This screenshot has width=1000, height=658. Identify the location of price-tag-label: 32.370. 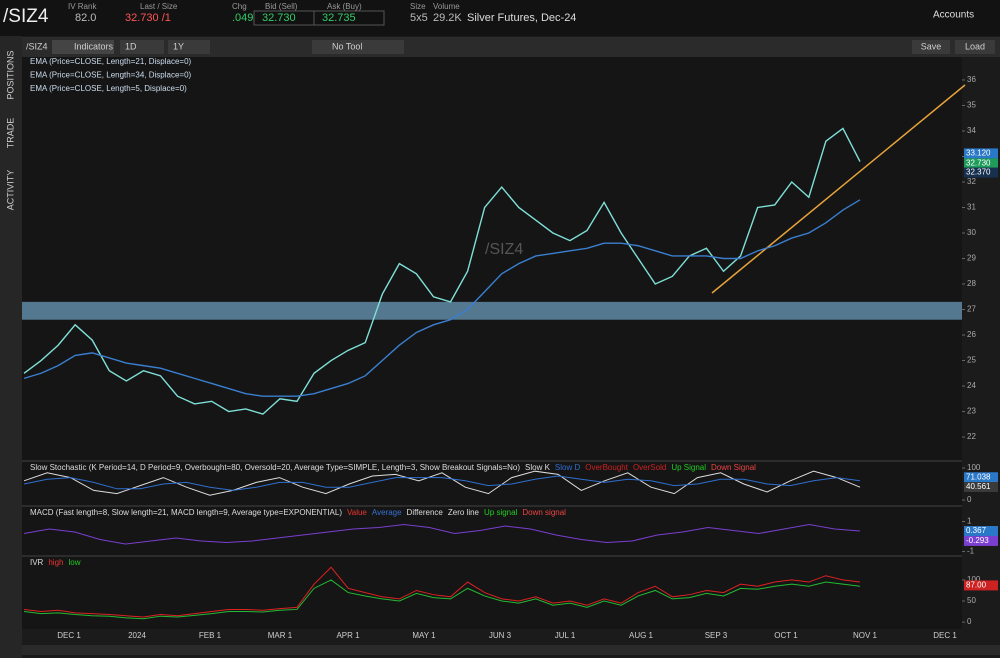
(978, 172).